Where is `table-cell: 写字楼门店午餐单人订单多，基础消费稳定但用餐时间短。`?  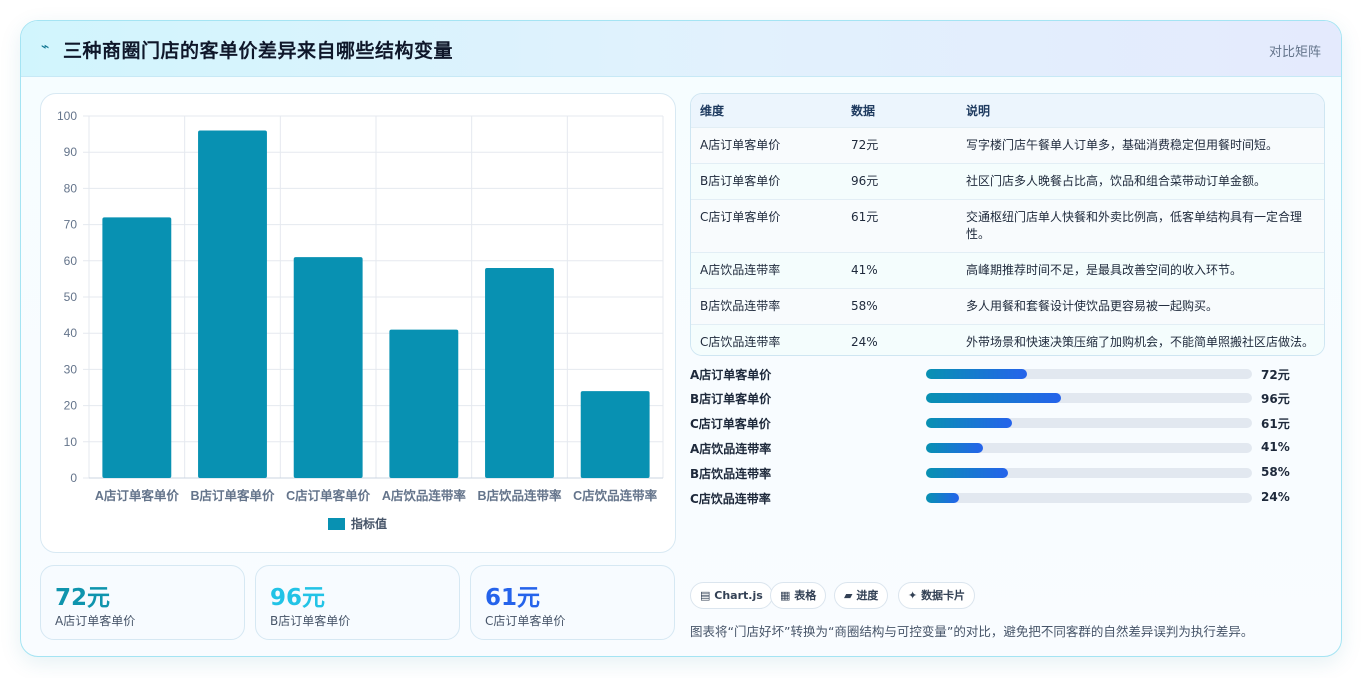 table-cell: 写字楼门店午餐单人订单多，基础消费稳定但用餐时间短。 is located at coordinates (1140, 144).